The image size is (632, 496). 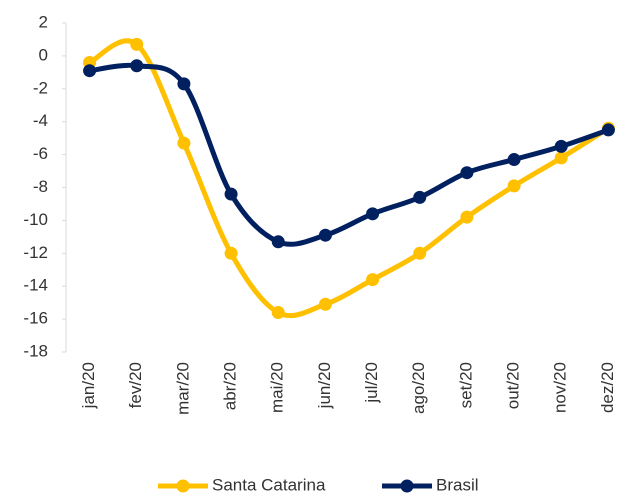 I want to click on x-tick-label: set/20, so click(x=465, y=385).